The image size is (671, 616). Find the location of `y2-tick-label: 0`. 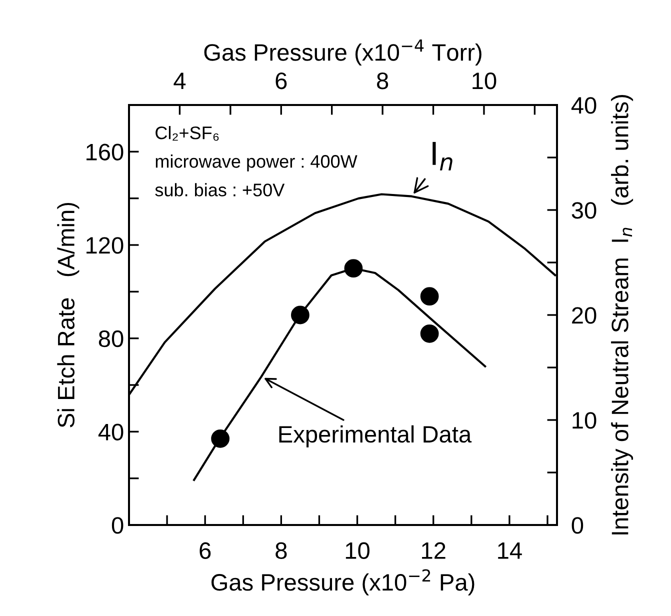

y2-tick-label: 0 is located at coordinates (578, 525).